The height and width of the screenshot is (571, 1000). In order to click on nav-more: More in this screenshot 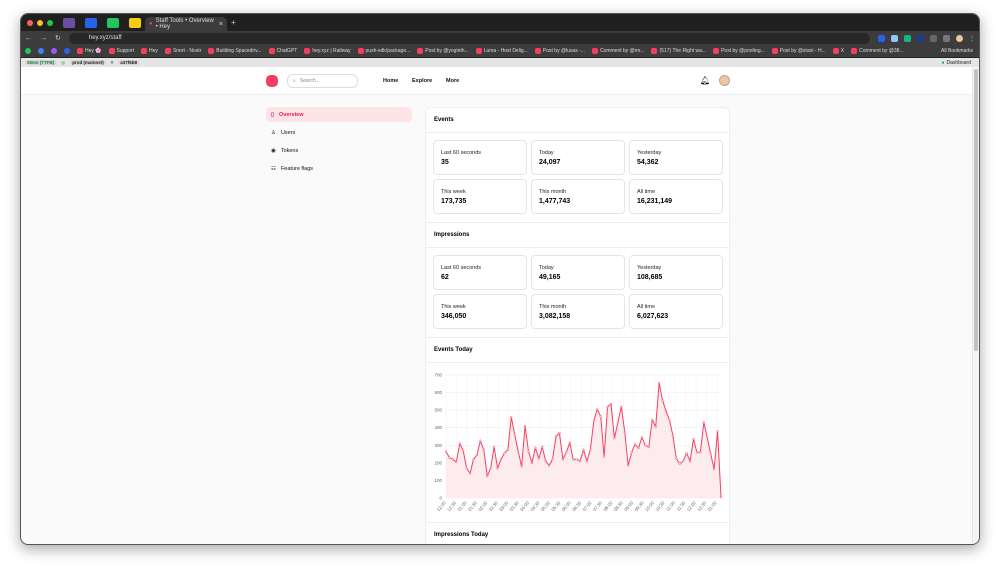, I will do `click(453, 81)`.